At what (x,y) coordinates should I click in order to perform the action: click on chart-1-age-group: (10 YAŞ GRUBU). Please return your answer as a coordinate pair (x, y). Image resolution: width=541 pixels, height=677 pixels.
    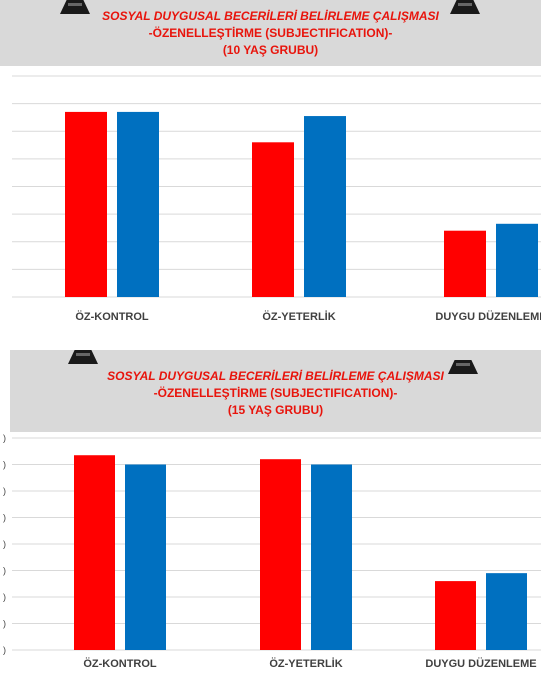
    Looking at the image, I should click on (270, 50).